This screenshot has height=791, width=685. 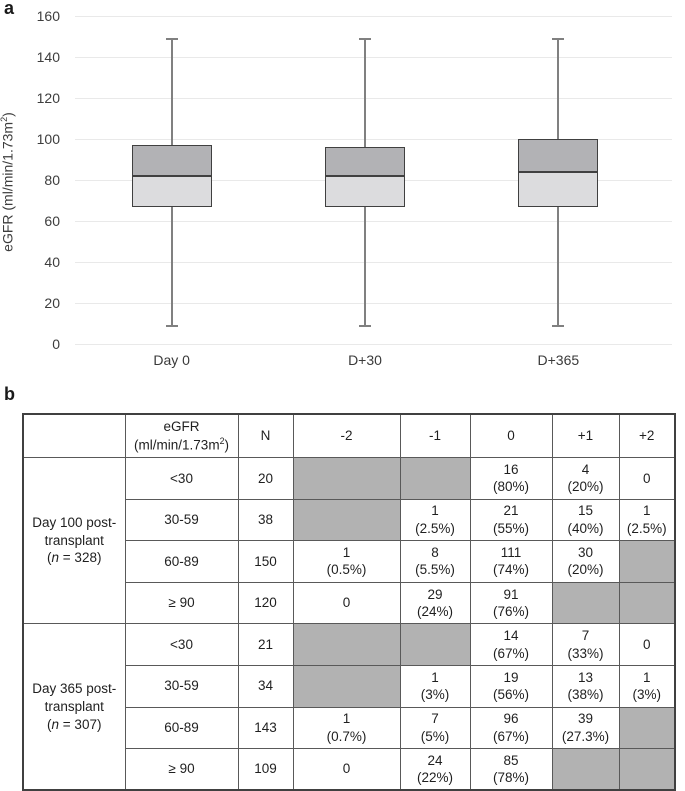 I want to click on header-cell: eGFR (ml/min/1.73m2), so click(x=181, y=435).